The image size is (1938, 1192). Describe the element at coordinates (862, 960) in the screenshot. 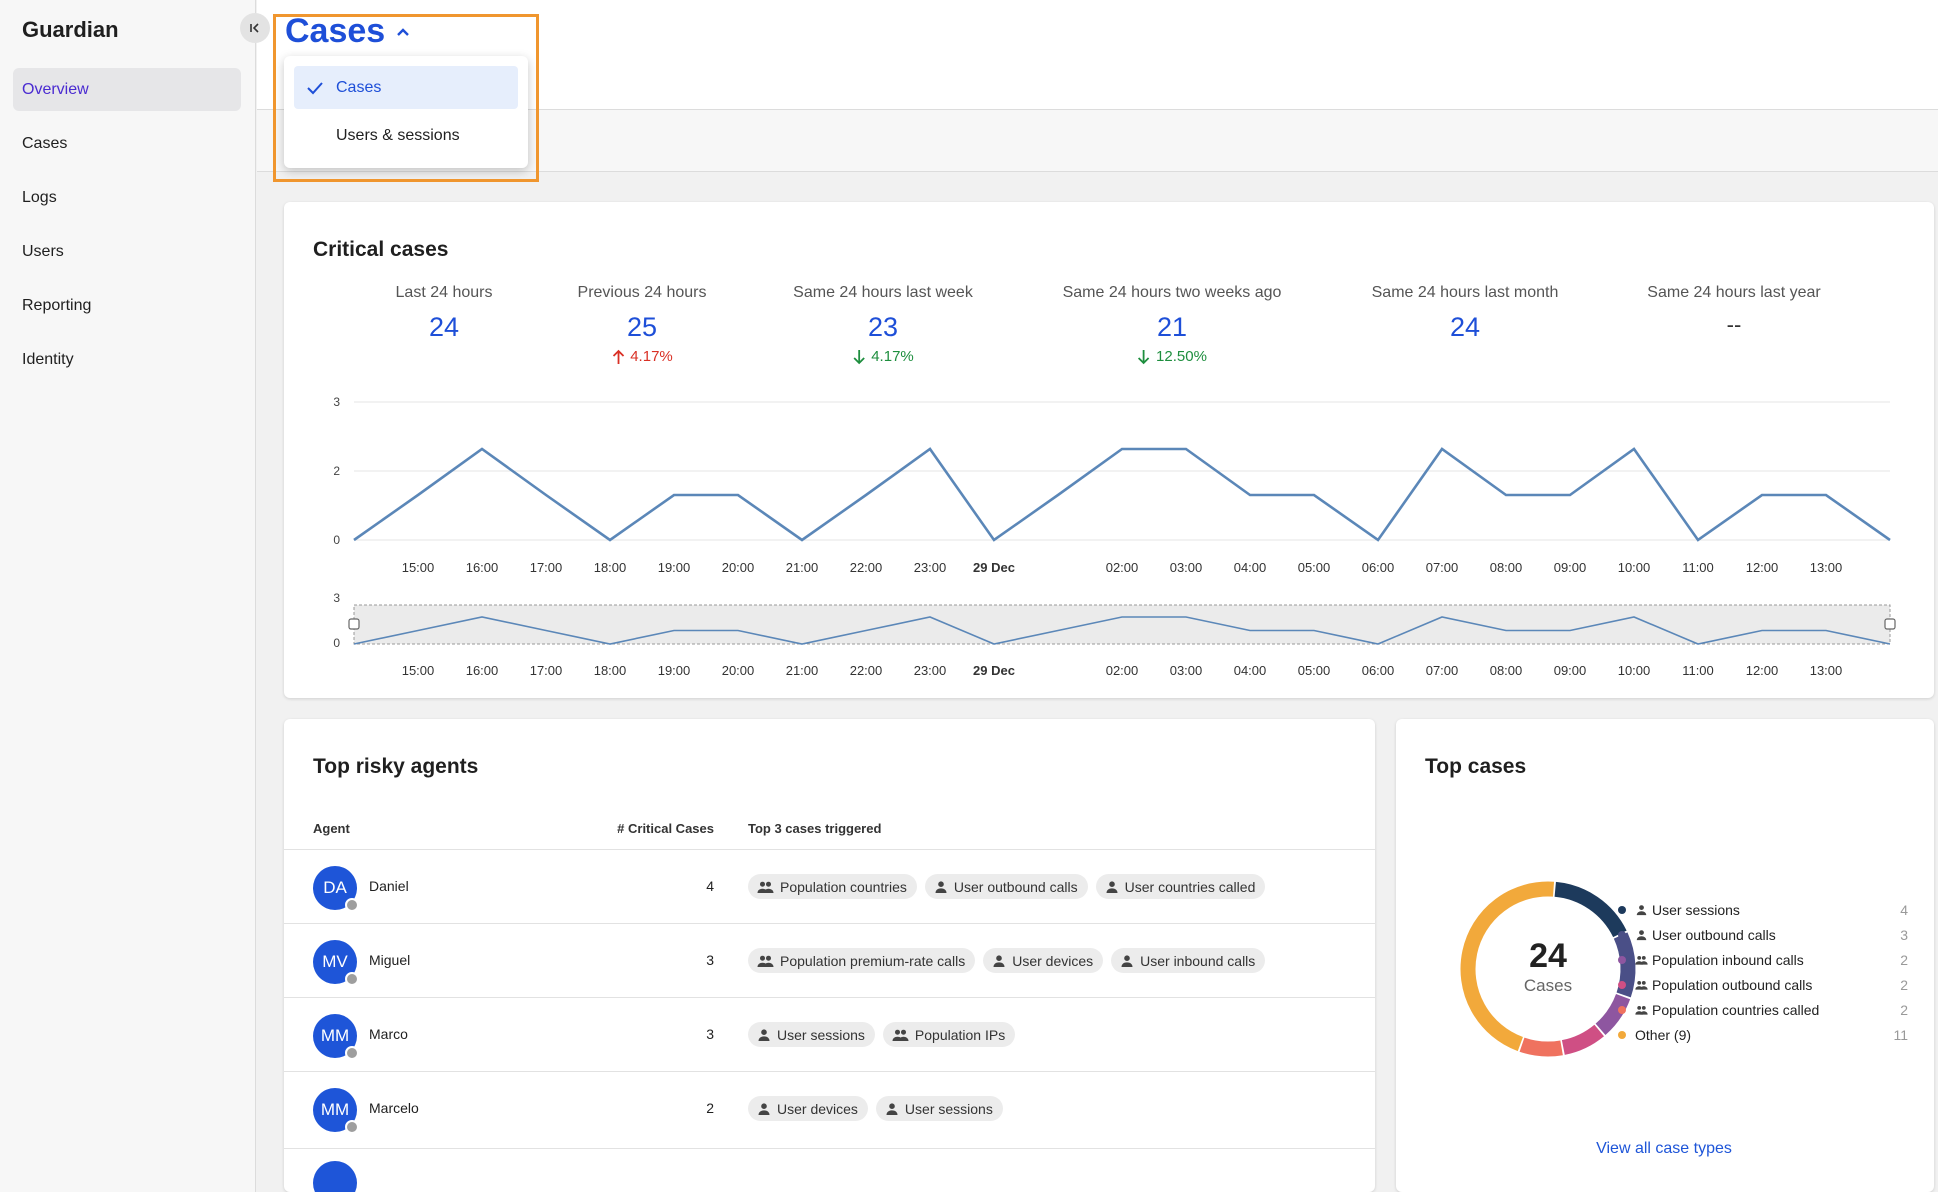

I see `case-chip: Population premium-rate calls` at that location.